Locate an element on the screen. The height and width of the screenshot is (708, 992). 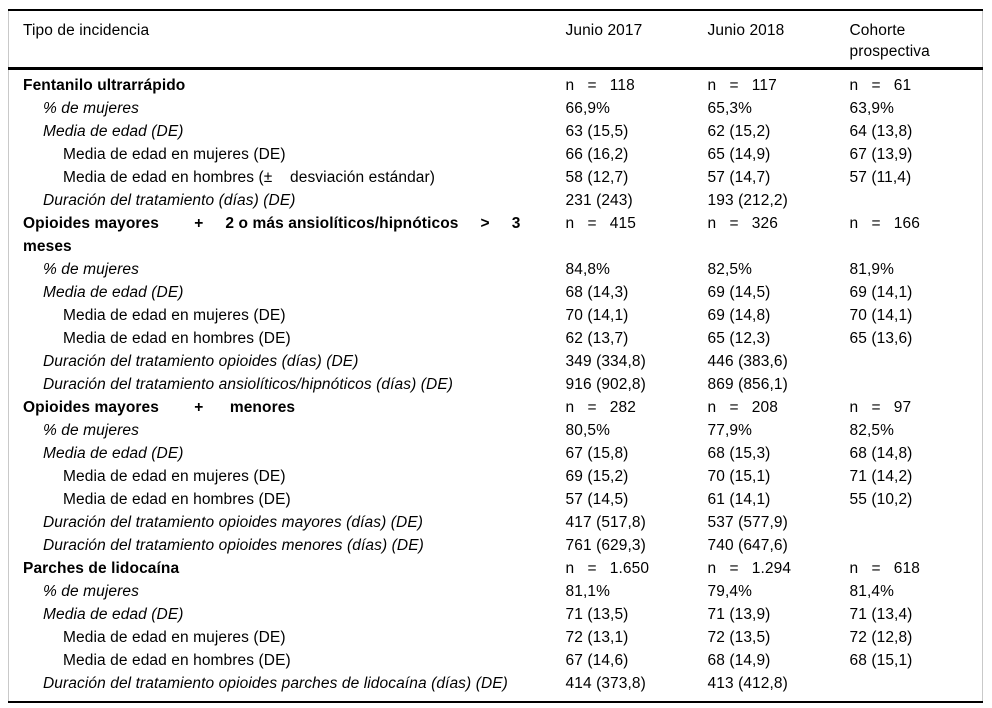
cell-value: 869 (856,1) is located at coordinates (747, 384).